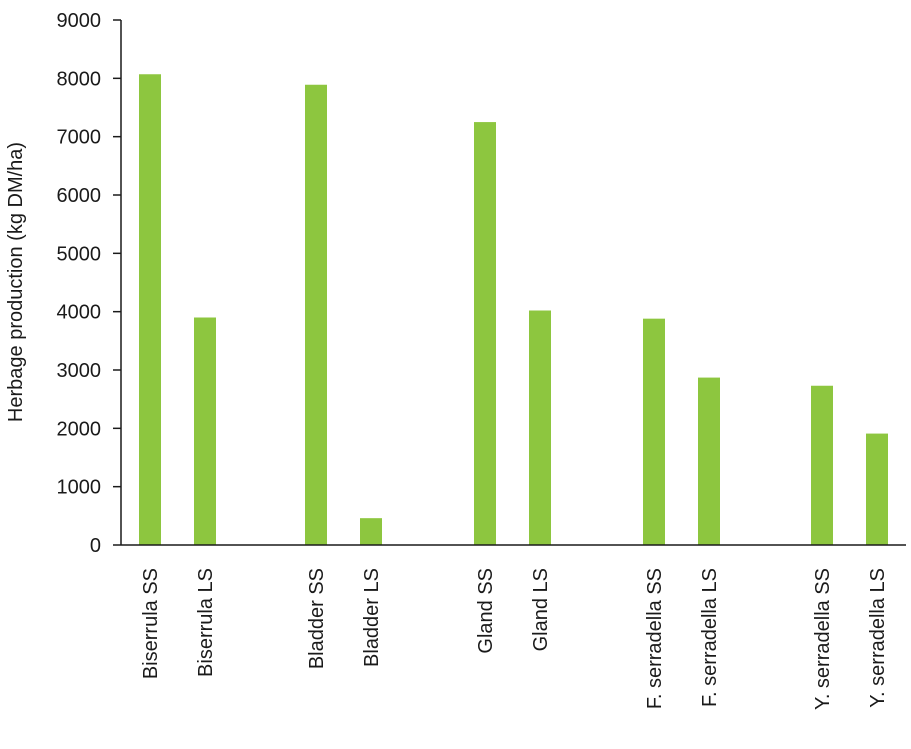 The width and height of the screenshot is (911, 749). What do you see at coordinates (79, 429) in the screenshot?
I see `y-tick-label: 2000` at bounding box center [79, 429].